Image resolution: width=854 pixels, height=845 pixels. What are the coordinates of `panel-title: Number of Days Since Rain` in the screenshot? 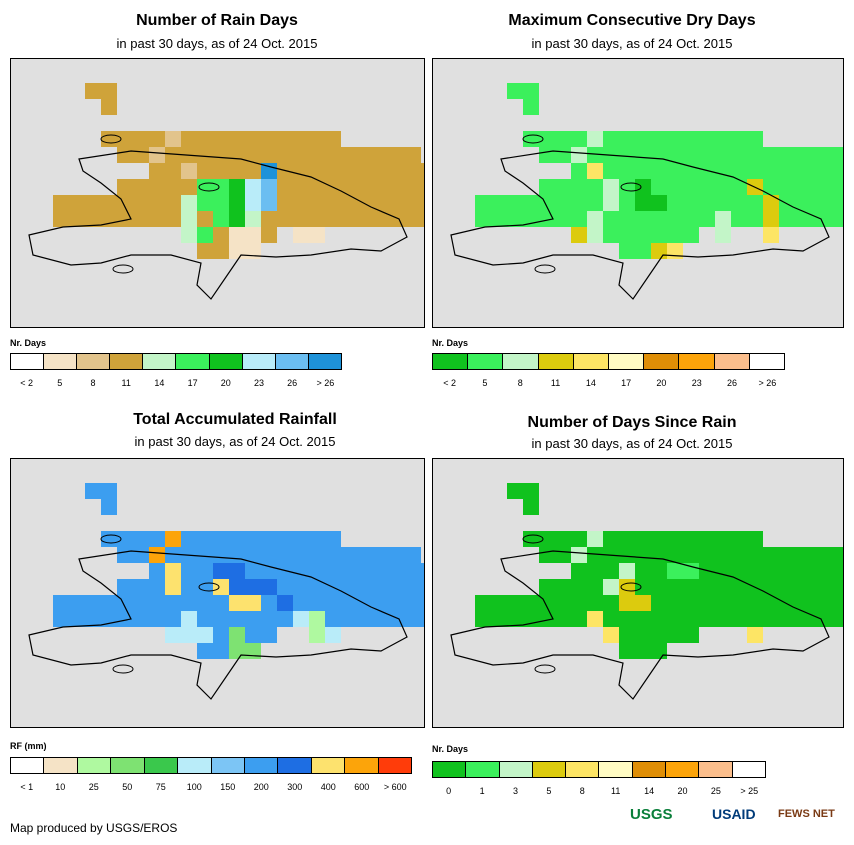 It's located at (632, 422).